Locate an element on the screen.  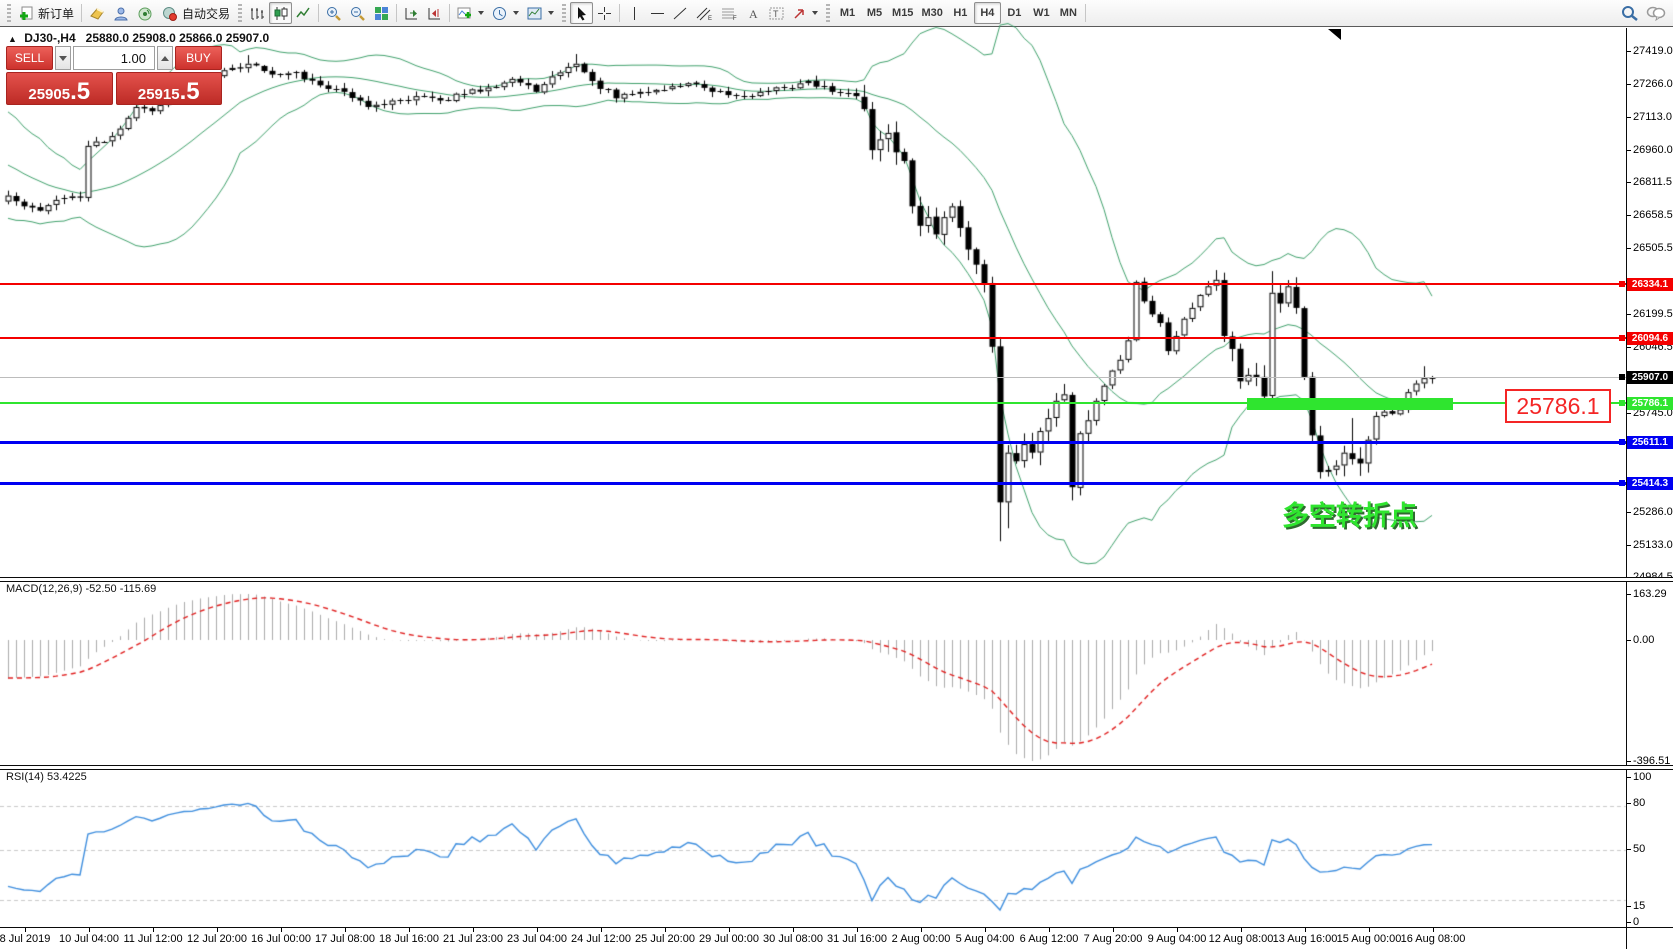
time-axis-border is located at coordinates (836, 927).